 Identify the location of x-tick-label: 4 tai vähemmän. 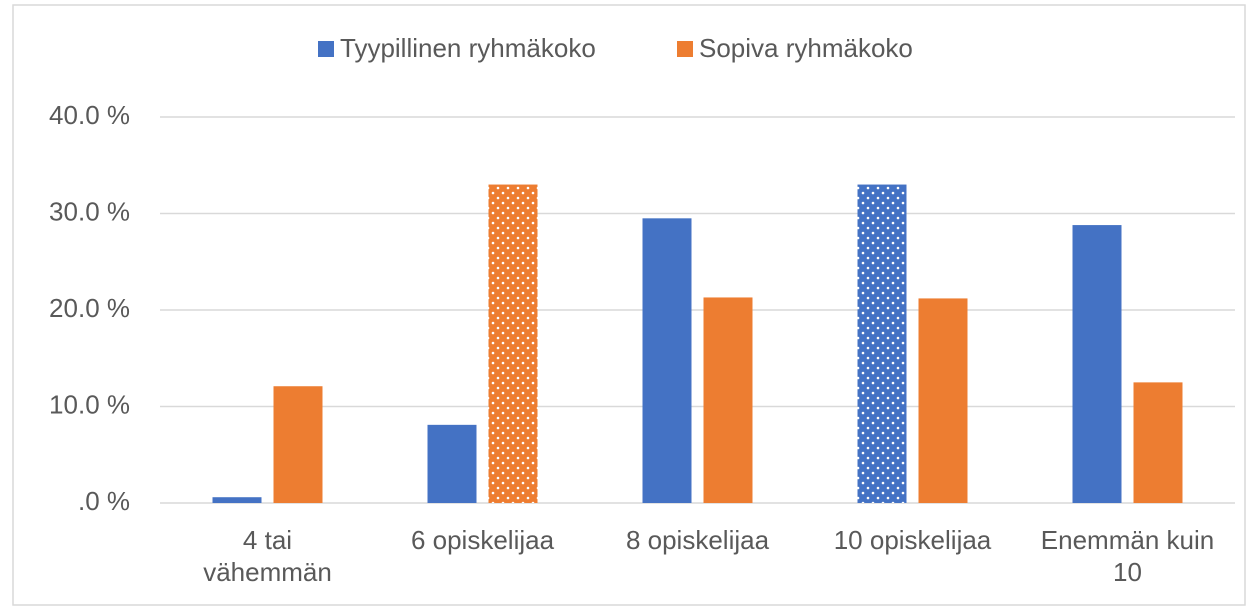
(267, 556).